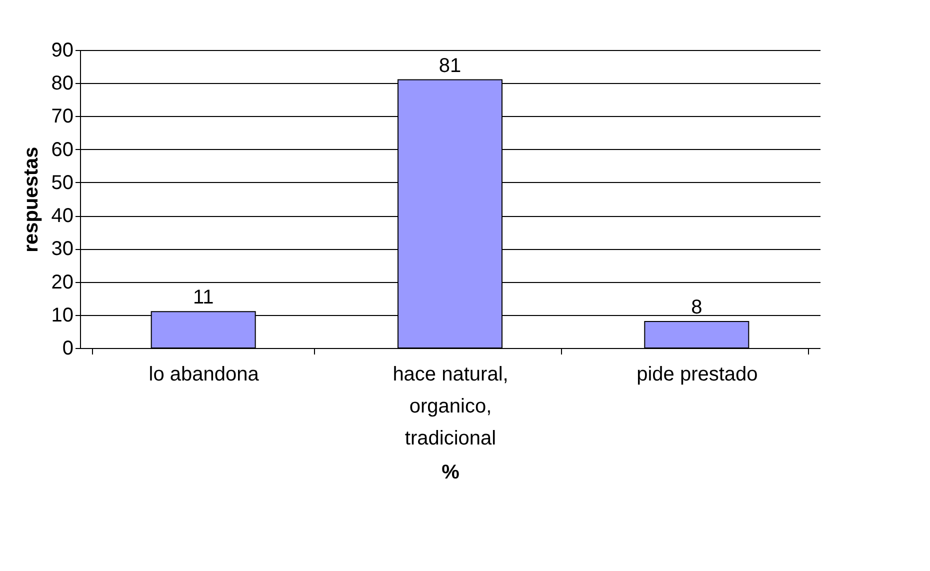 The image size is (930, 571). What do you see at coordinates (203, 297) in the screenshot?
I see `data-label: 11` at bounding box center [203, 297].